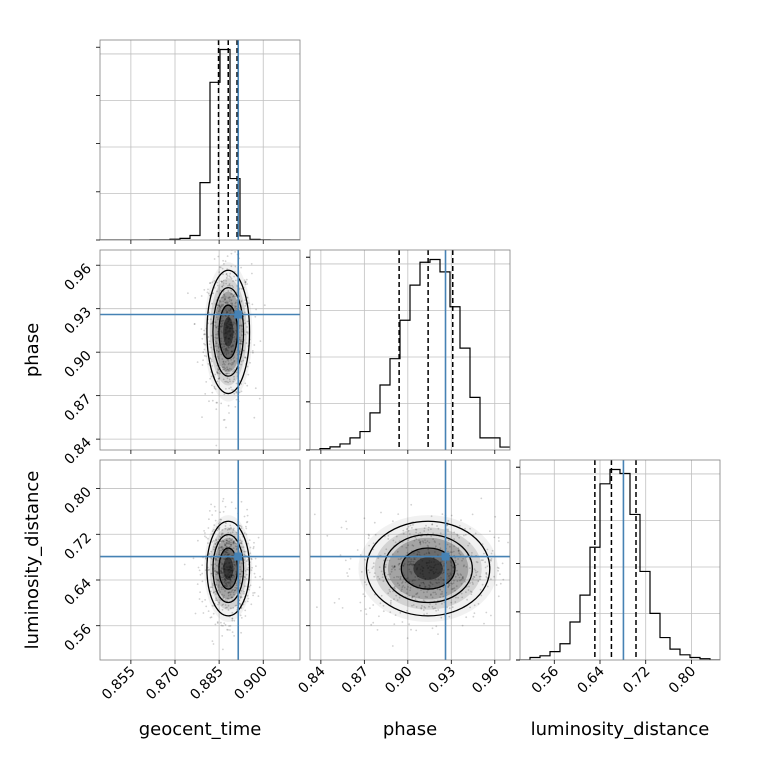  What do you see at coordinates (77, 277) in the screenshot?
I see `ytick-label-phase-4: 0.96` at bounding box center [77, 277].